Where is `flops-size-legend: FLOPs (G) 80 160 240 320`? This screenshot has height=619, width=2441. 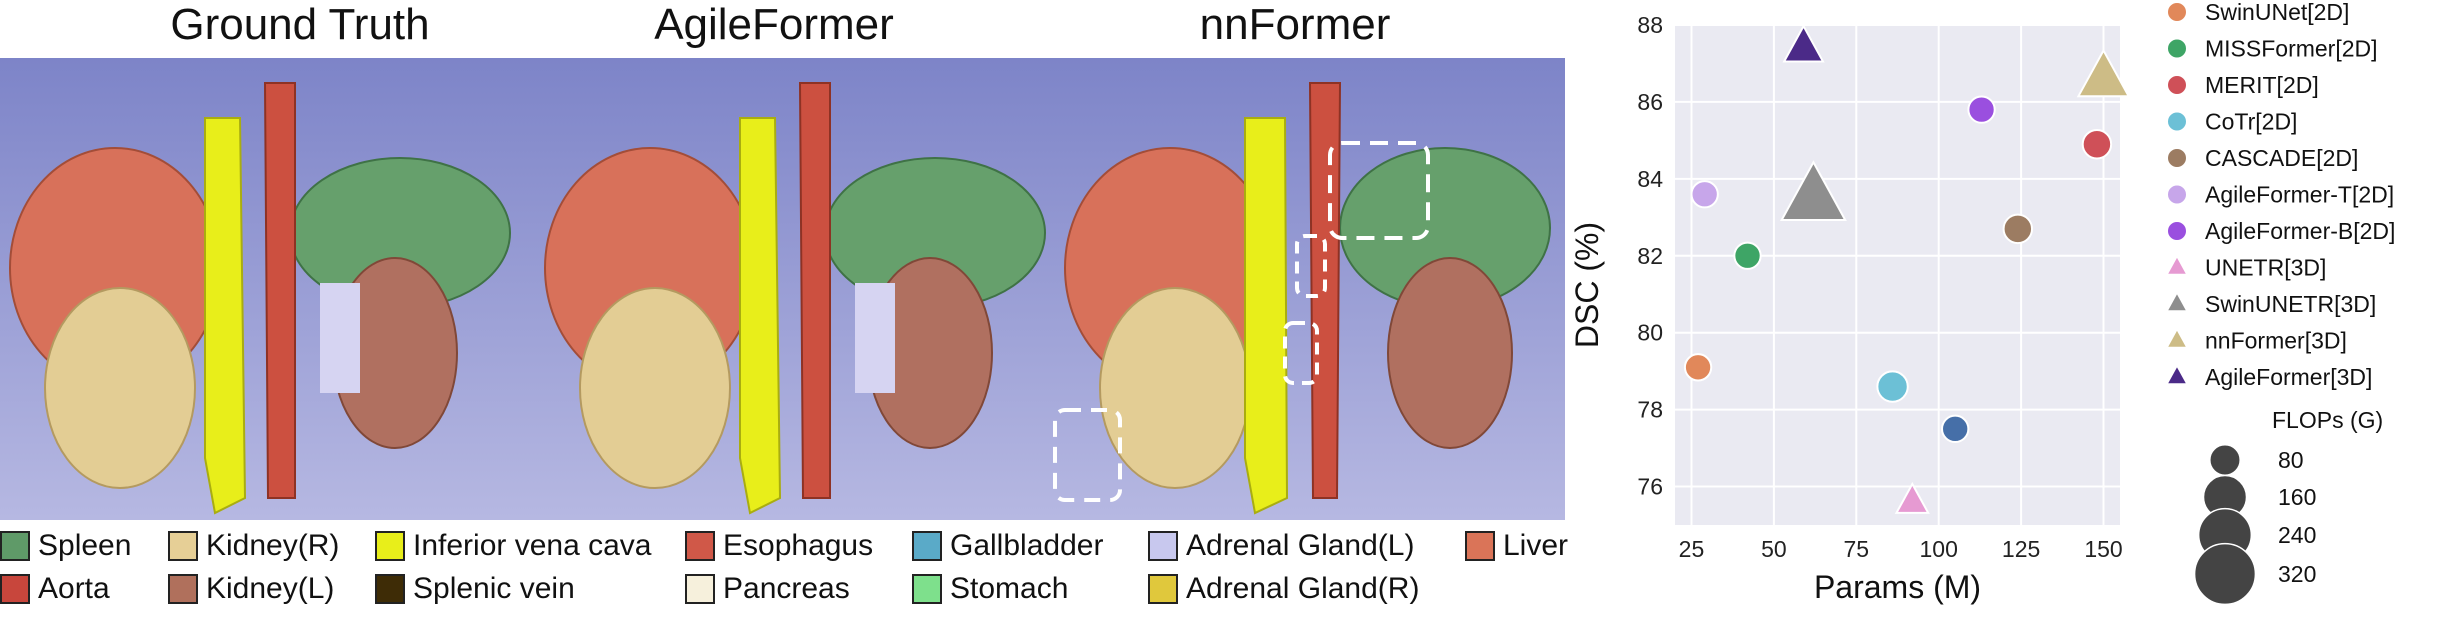 flops-size-legend: FLOPs (G) 80 160 240 320 is located at coordinates (2288, 506).